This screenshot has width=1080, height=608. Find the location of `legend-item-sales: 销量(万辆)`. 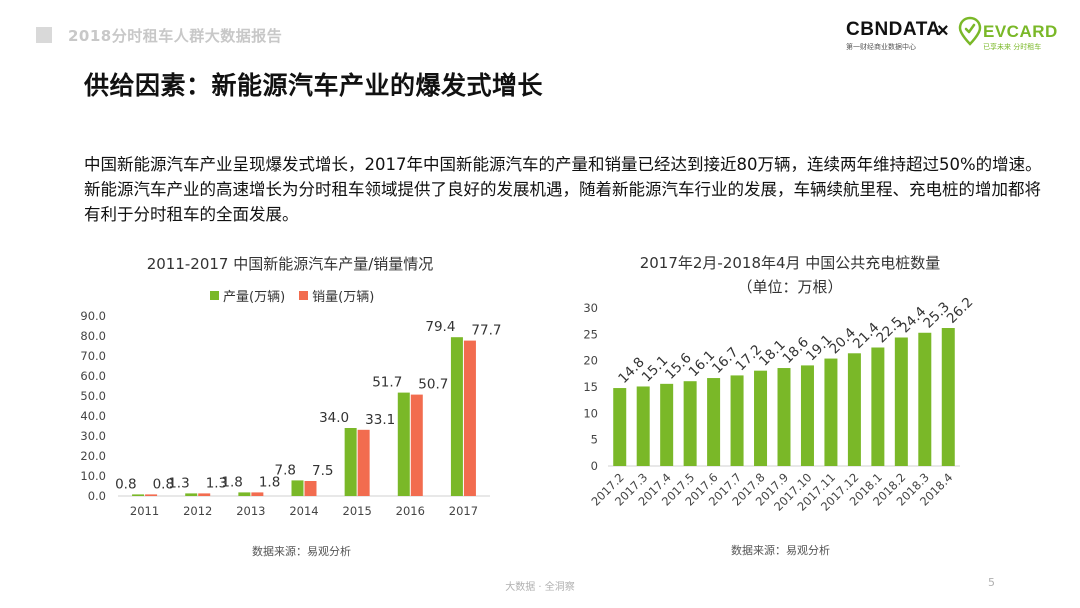

legend-item-sales: 销量(万辆) is located at coordinates (336, 295).